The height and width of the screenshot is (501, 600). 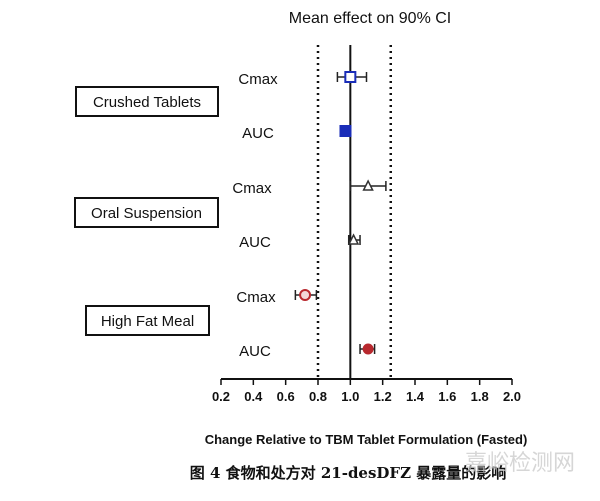 I want to click on chart-title: Mean effect on 90% CI, so click(x=370, y=18).